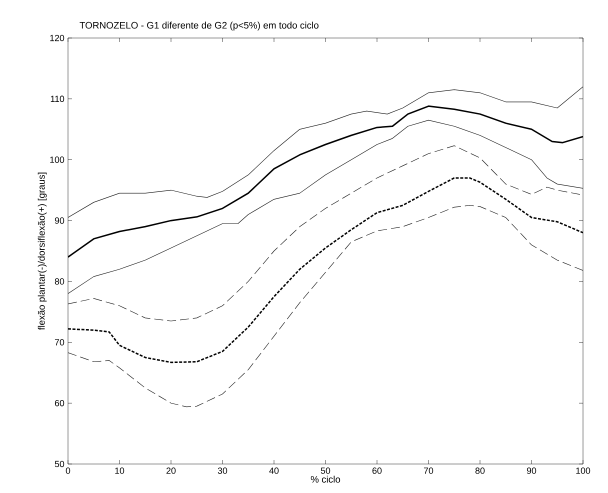 The width and height of the screenshot is (608, 493). What do you see at coordinates (531, 471) in the screenshot?
I see `x-tick-label: 90` at bounding box center [531, 471].